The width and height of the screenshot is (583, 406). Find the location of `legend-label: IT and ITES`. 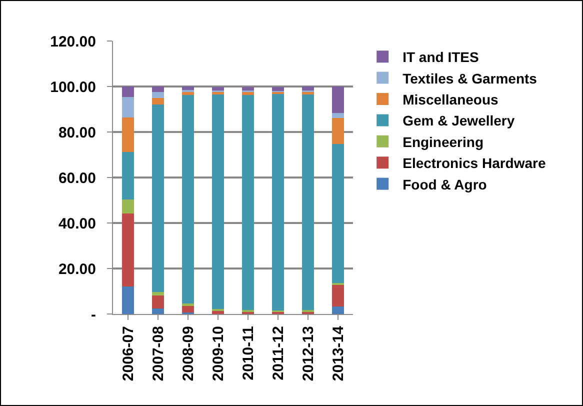

legend-label: IT and ITES is located at coordinates (440, 57).